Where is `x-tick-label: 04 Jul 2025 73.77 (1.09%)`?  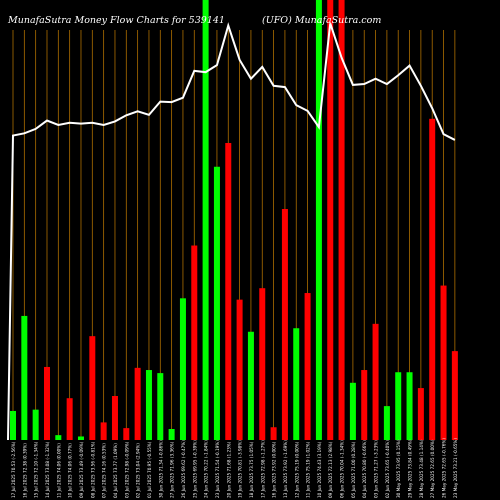
x-tick-label: 04 Jul 2025 73.77 (1.09%) is located at coordinates (115, 470).